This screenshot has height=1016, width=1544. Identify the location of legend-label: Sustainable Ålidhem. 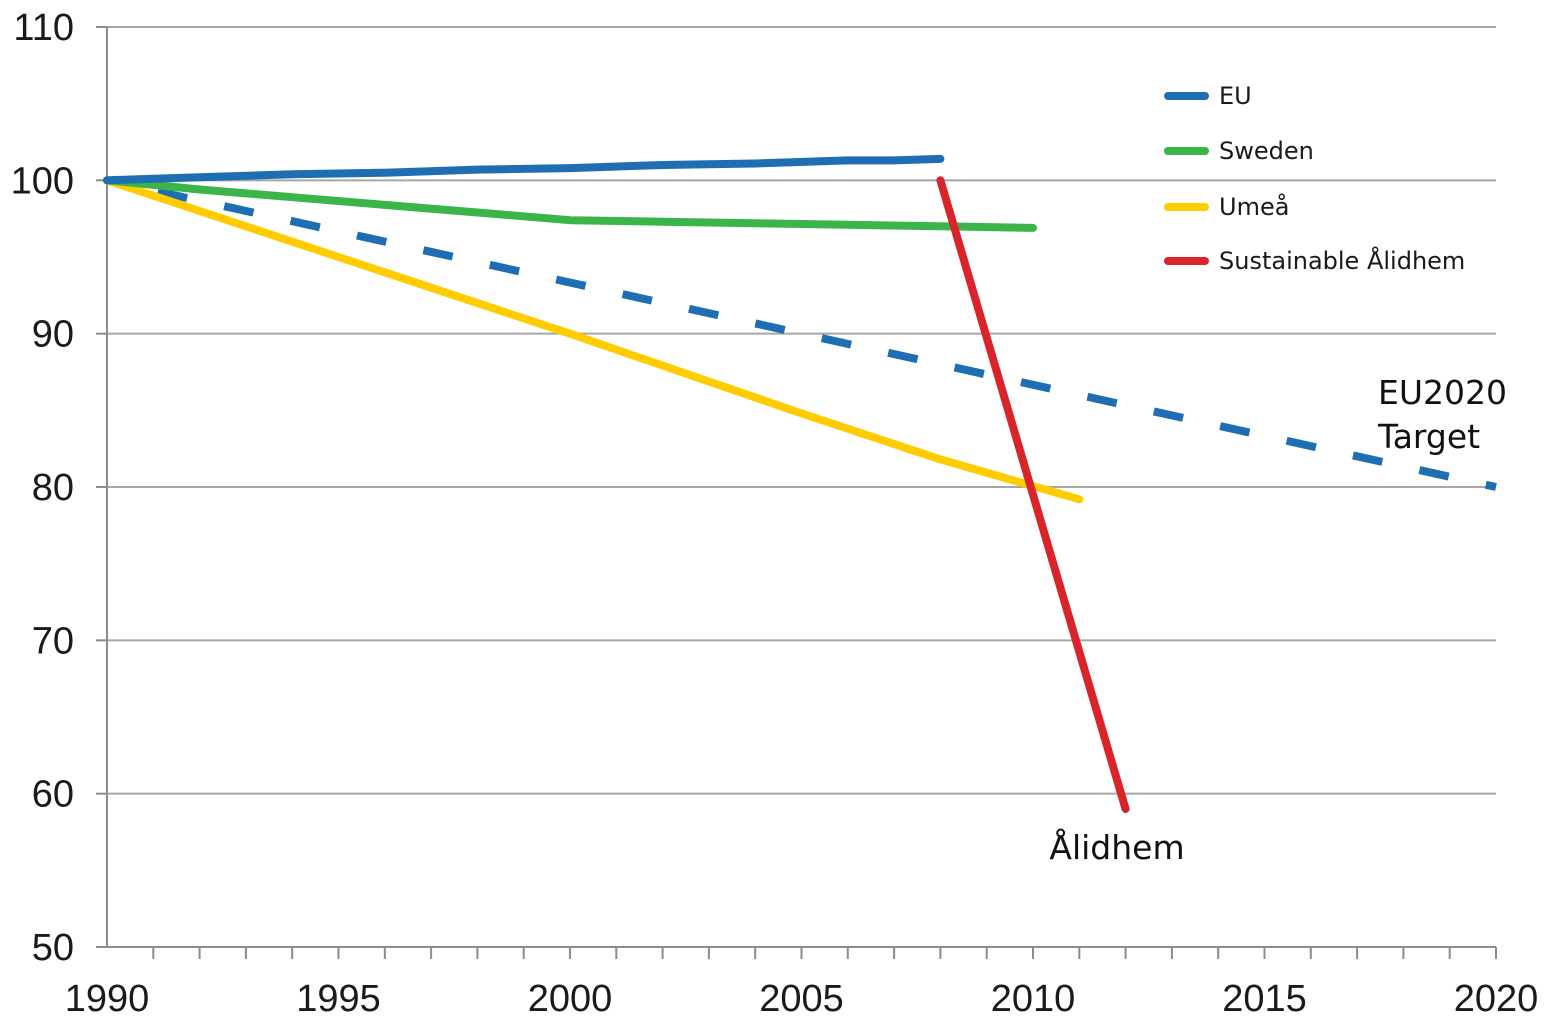
(1342, 260).